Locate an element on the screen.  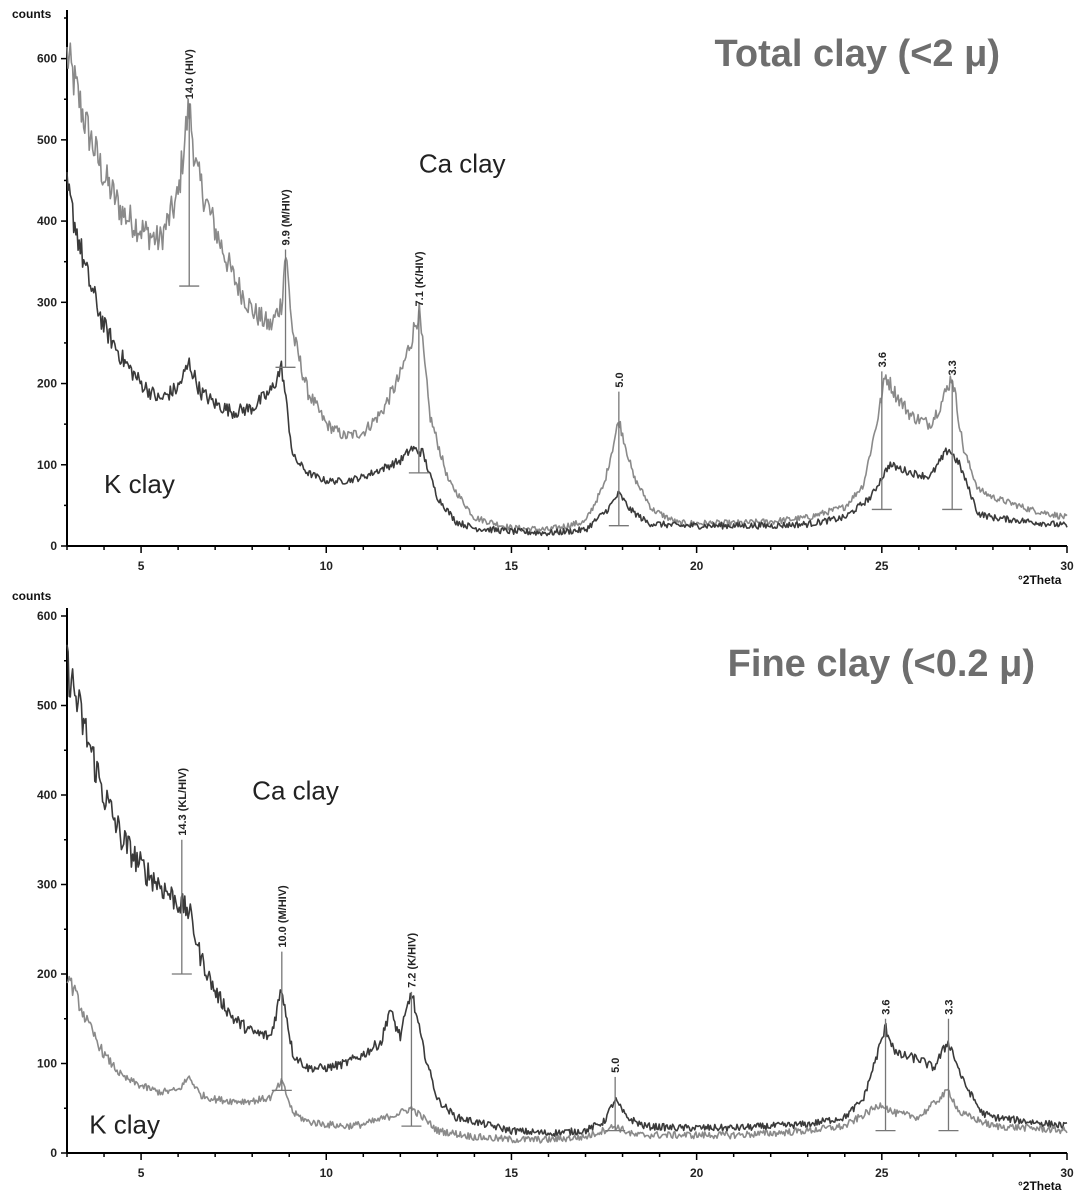
peak-label: 7.2 (K/HIV) is located at coordinates (412, 960).